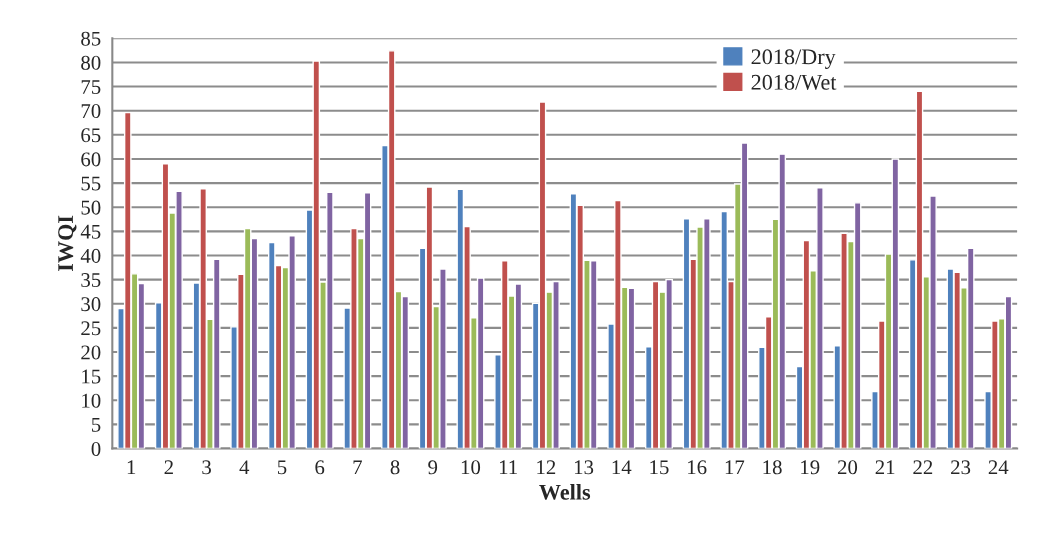 The width and height of the screenshot is (1040, 547). I want to click on x-tick-label: 11, so click(508, 467).